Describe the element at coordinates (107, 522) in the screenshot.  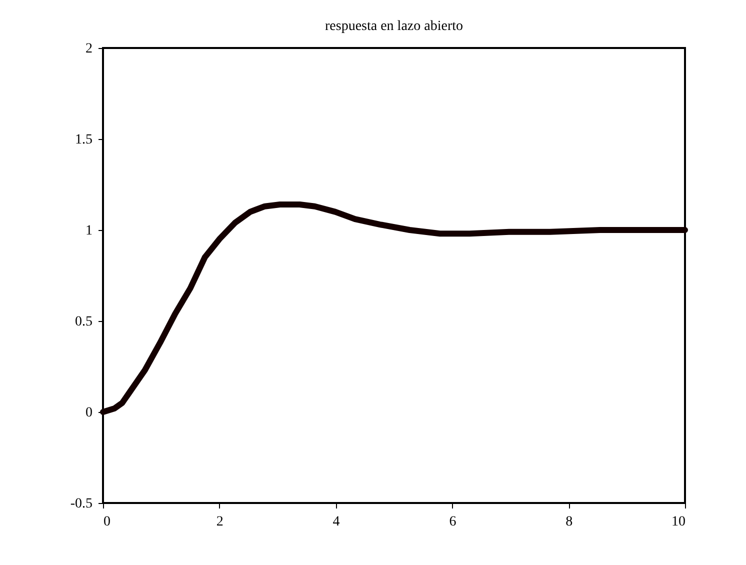
I see `x-tick-label: 0` at that location.